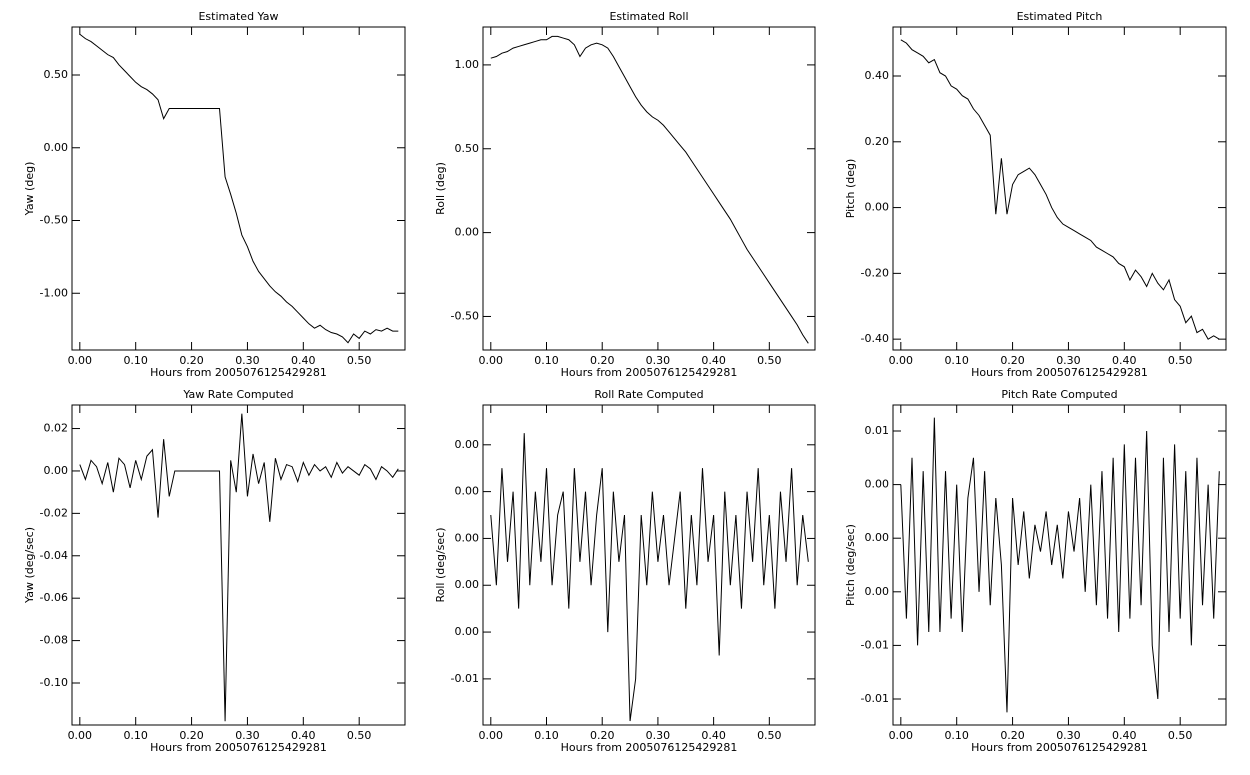 The width and height of the screenshot is (1250, 775). Describe the element at coordinates (648, 16) in the screenshot. I see `chart-title: Estimated Roll` at that location.